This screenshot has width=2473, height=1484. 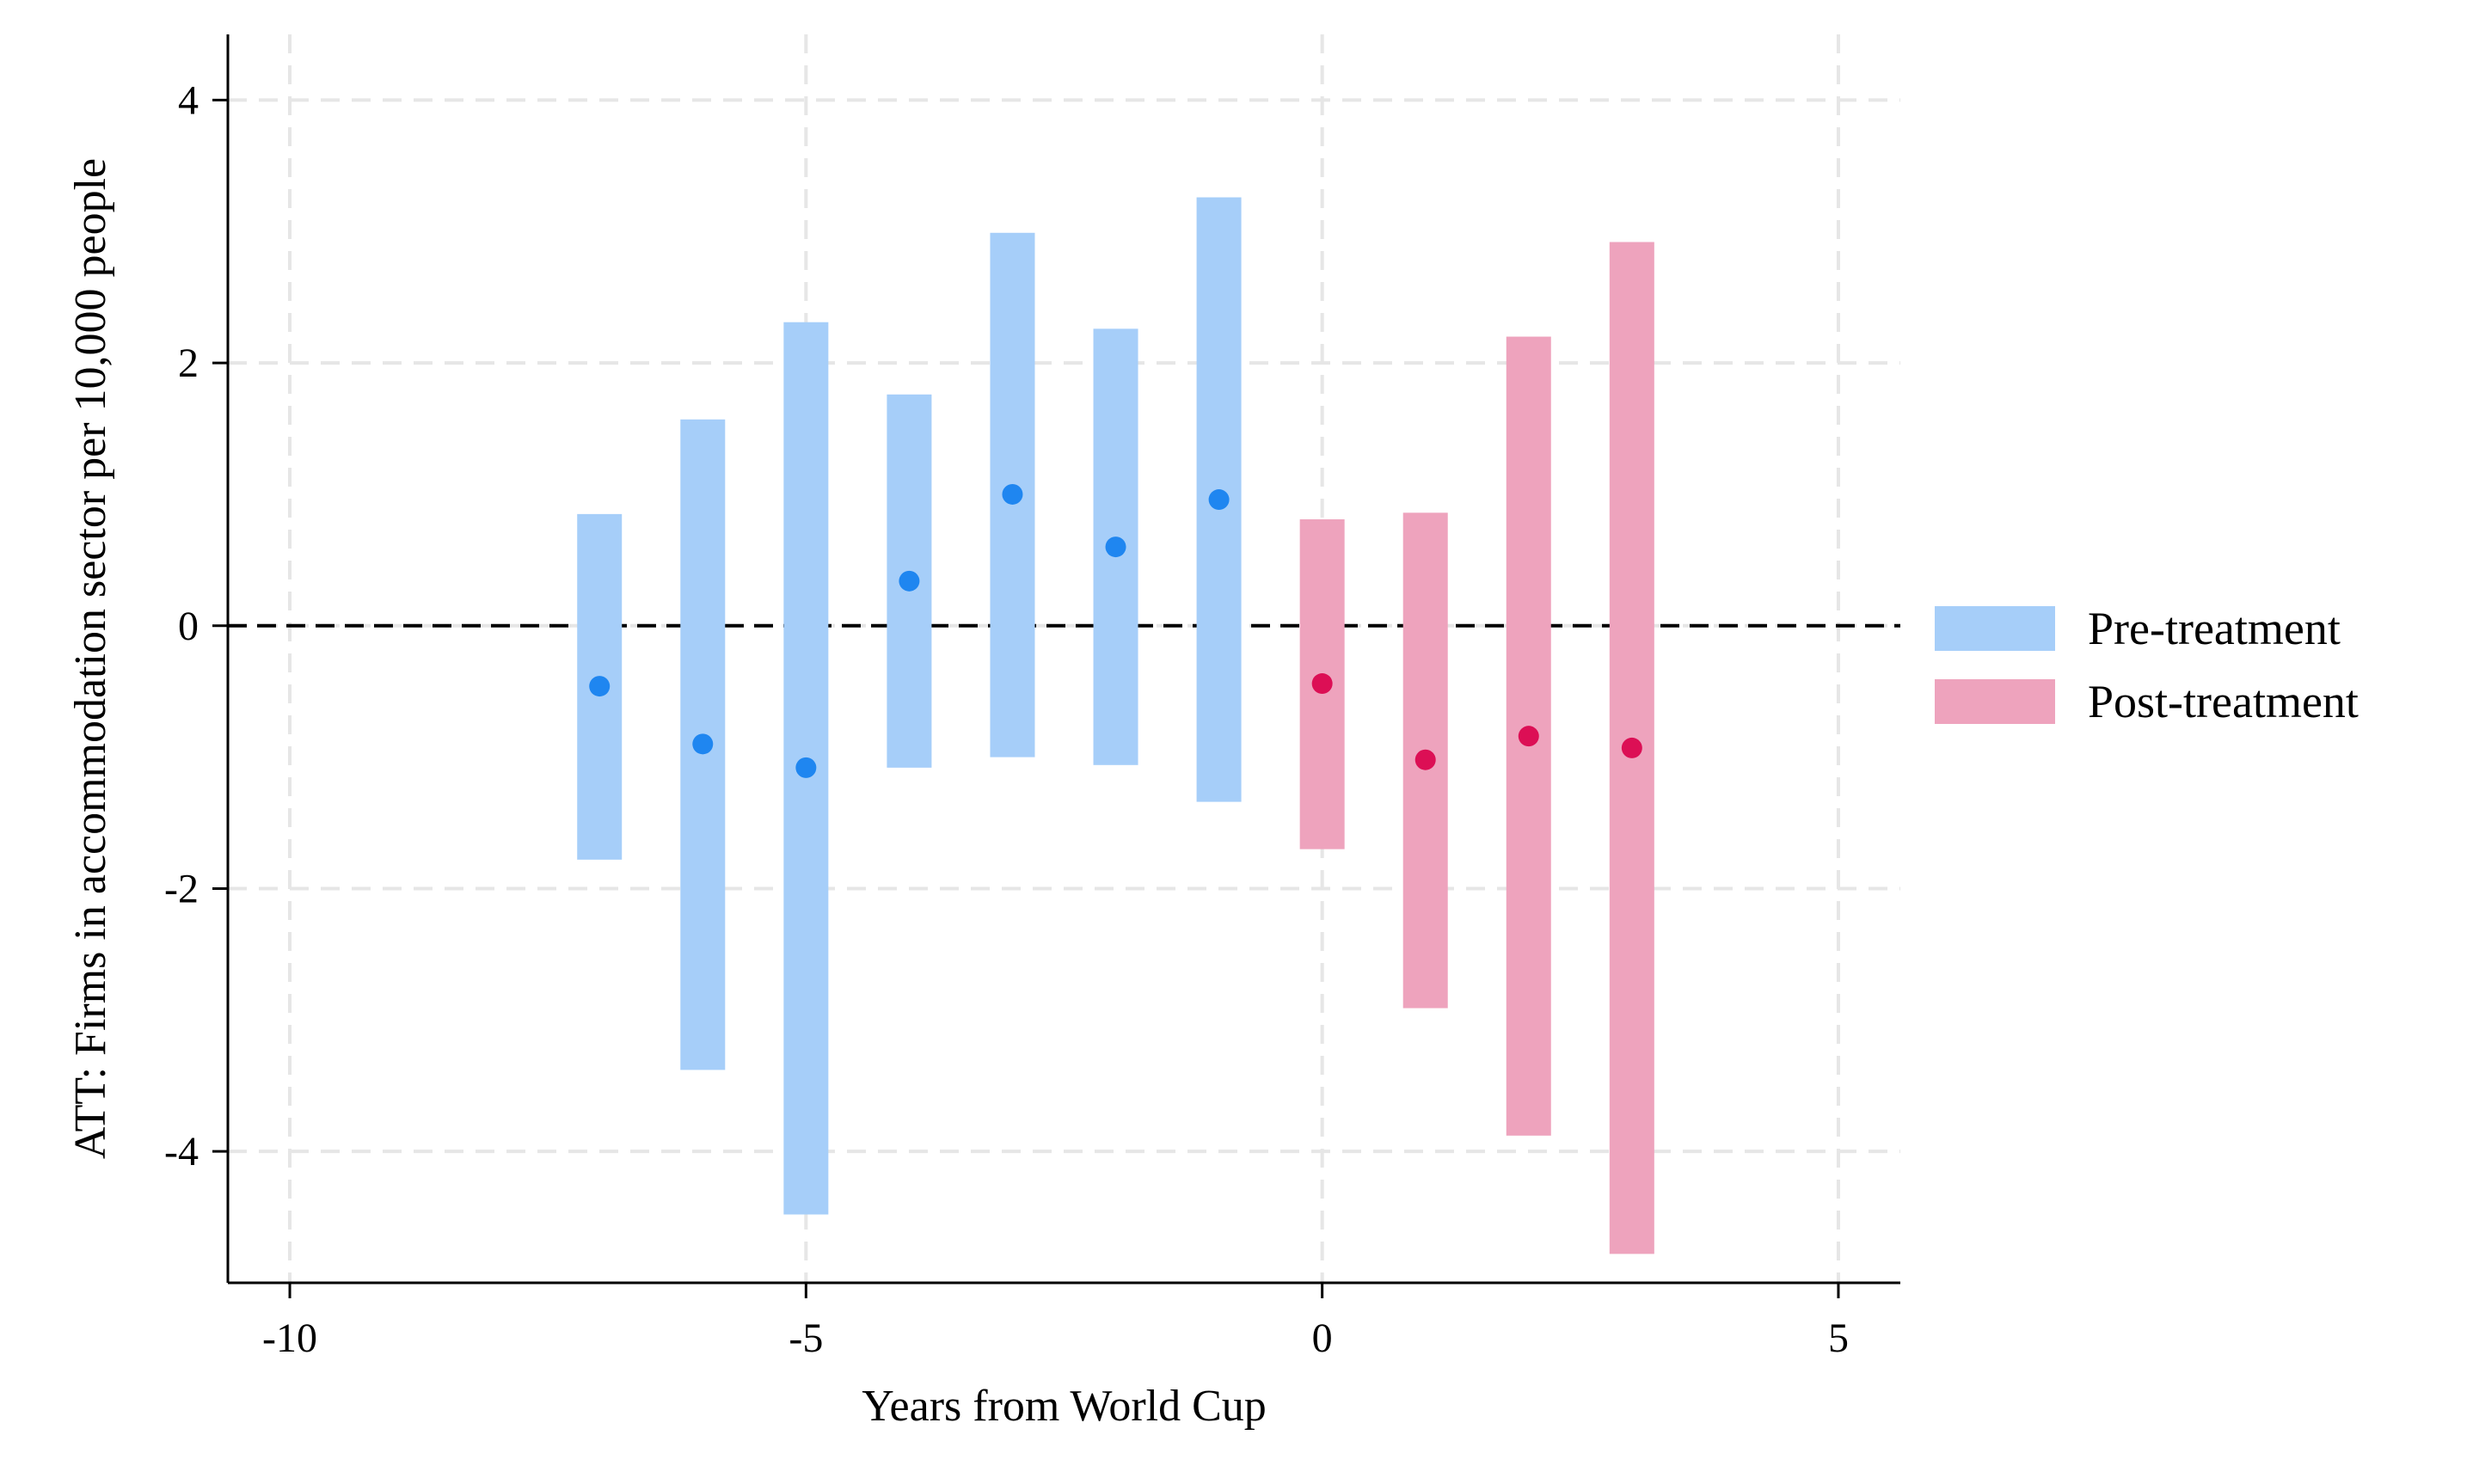 What do you see at coordinates (181, 1151) in the screenshot?
I see `y-tick-label: -4` at bounding box center [181, 1151].